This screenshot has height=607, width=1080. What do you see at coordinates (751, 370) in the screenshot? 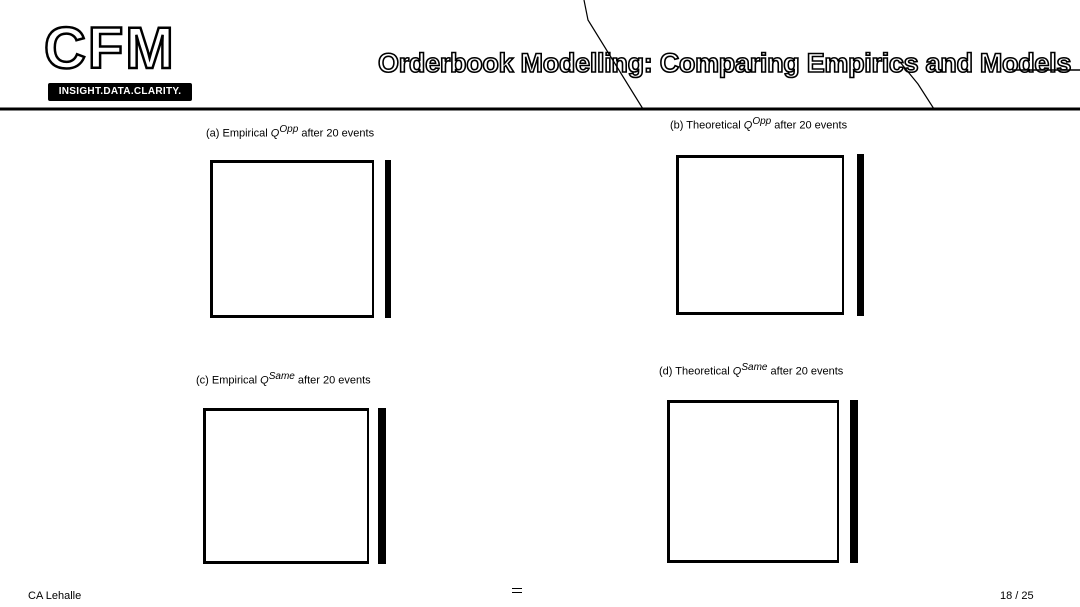
I see `panel-d-caption: (d) Theoretical QSame after 20 events` at bounding box center [751, 370].